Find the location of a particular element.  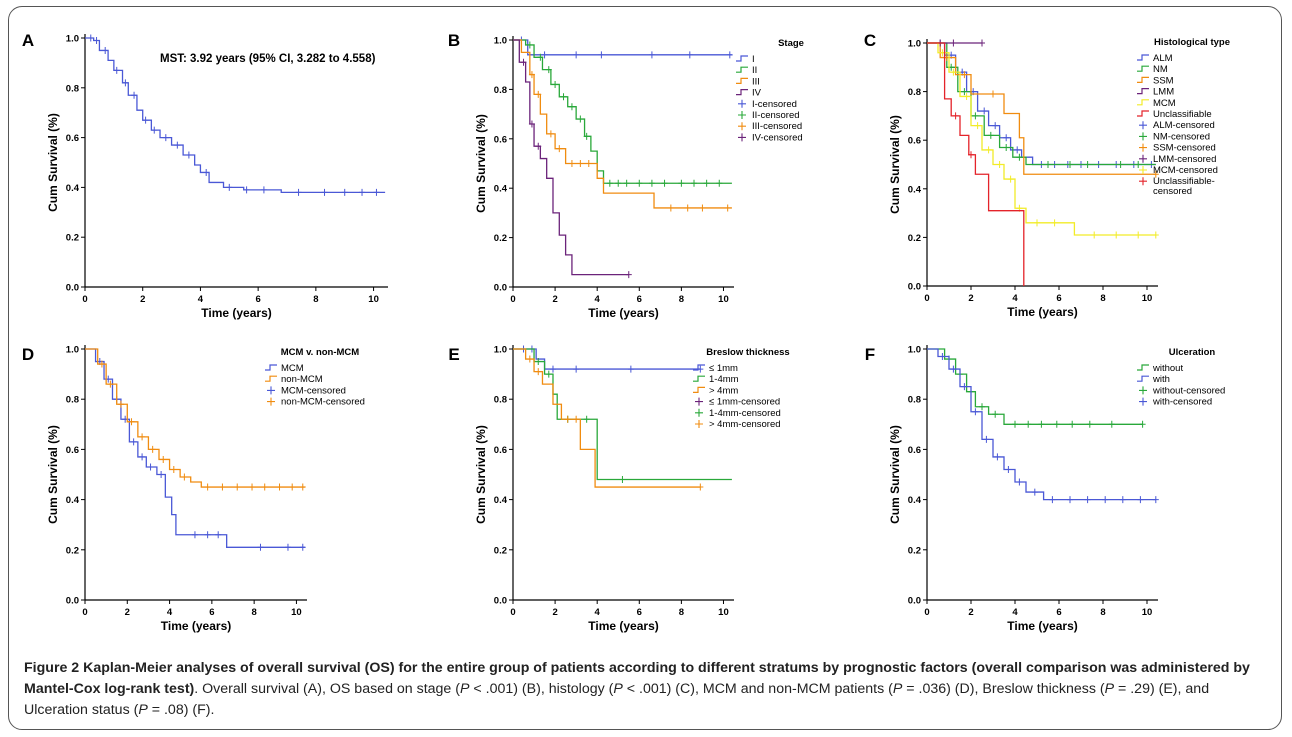

legend-label: MCM-censored is located at coordinates (1185, 170).